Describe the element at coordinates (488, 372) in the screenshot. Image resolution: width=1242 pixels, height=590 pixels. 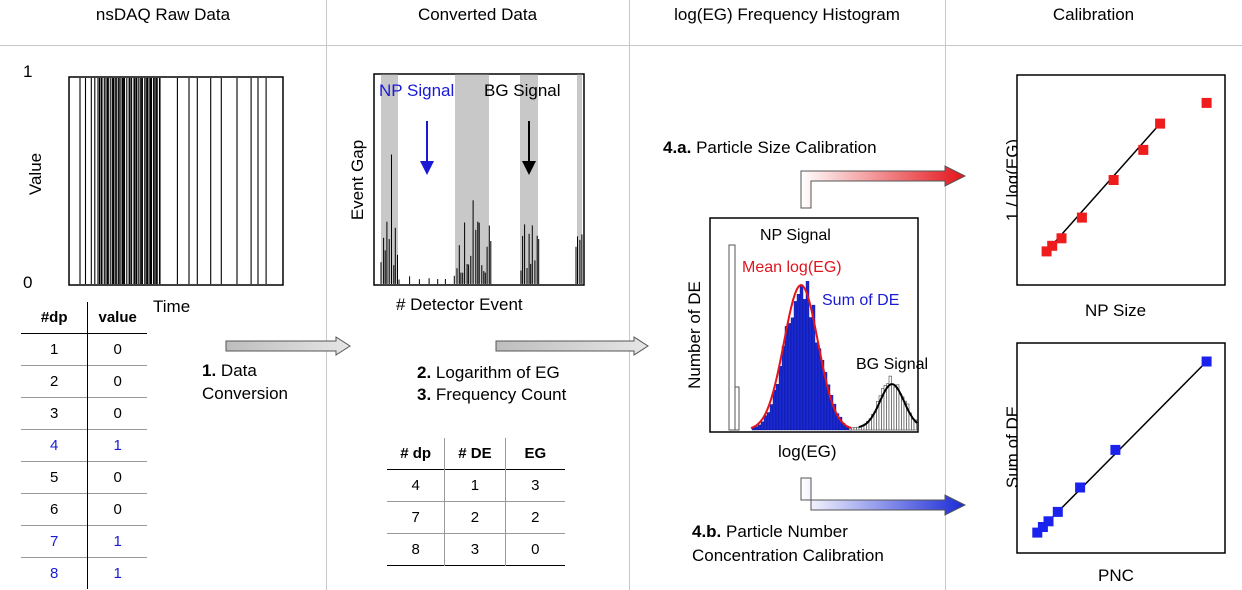
I see `step-2-label: 2. Logarithm of EG` at that location.